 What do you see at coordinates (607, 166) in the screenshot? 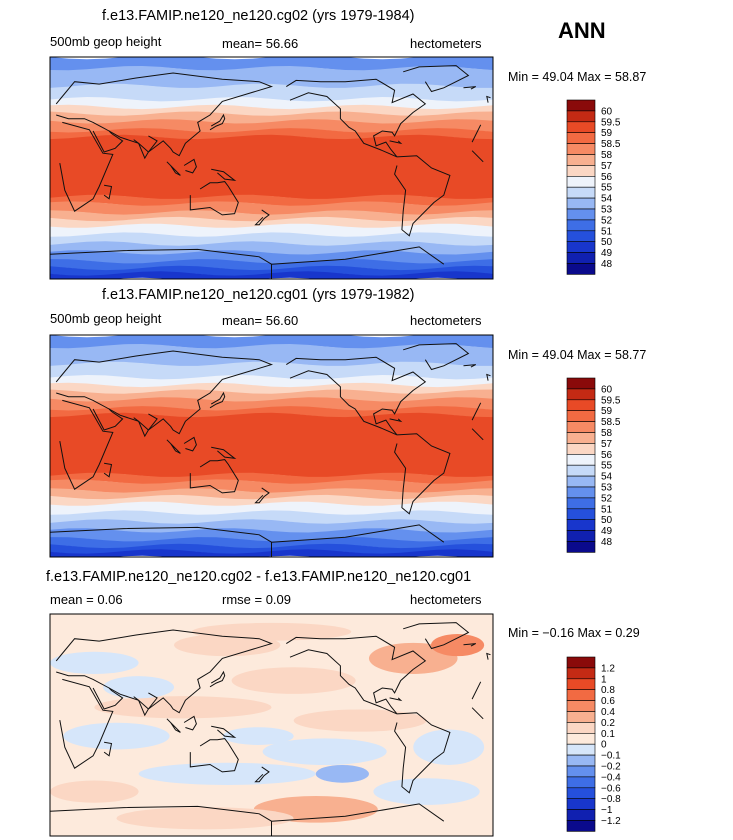
I see `colorbar-tick-label: 57` at bounding box center [607, 166].